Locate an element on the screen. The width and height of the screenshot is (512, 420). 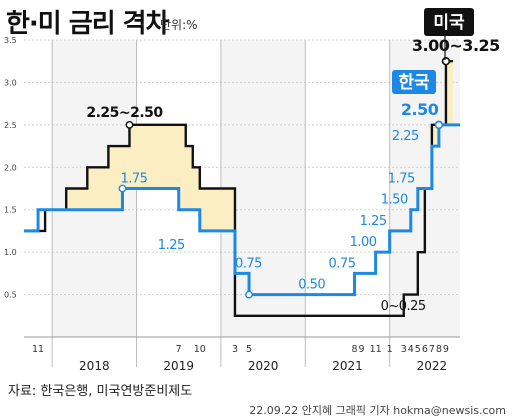
point-korea-latest is located at coordinates (439, 125).